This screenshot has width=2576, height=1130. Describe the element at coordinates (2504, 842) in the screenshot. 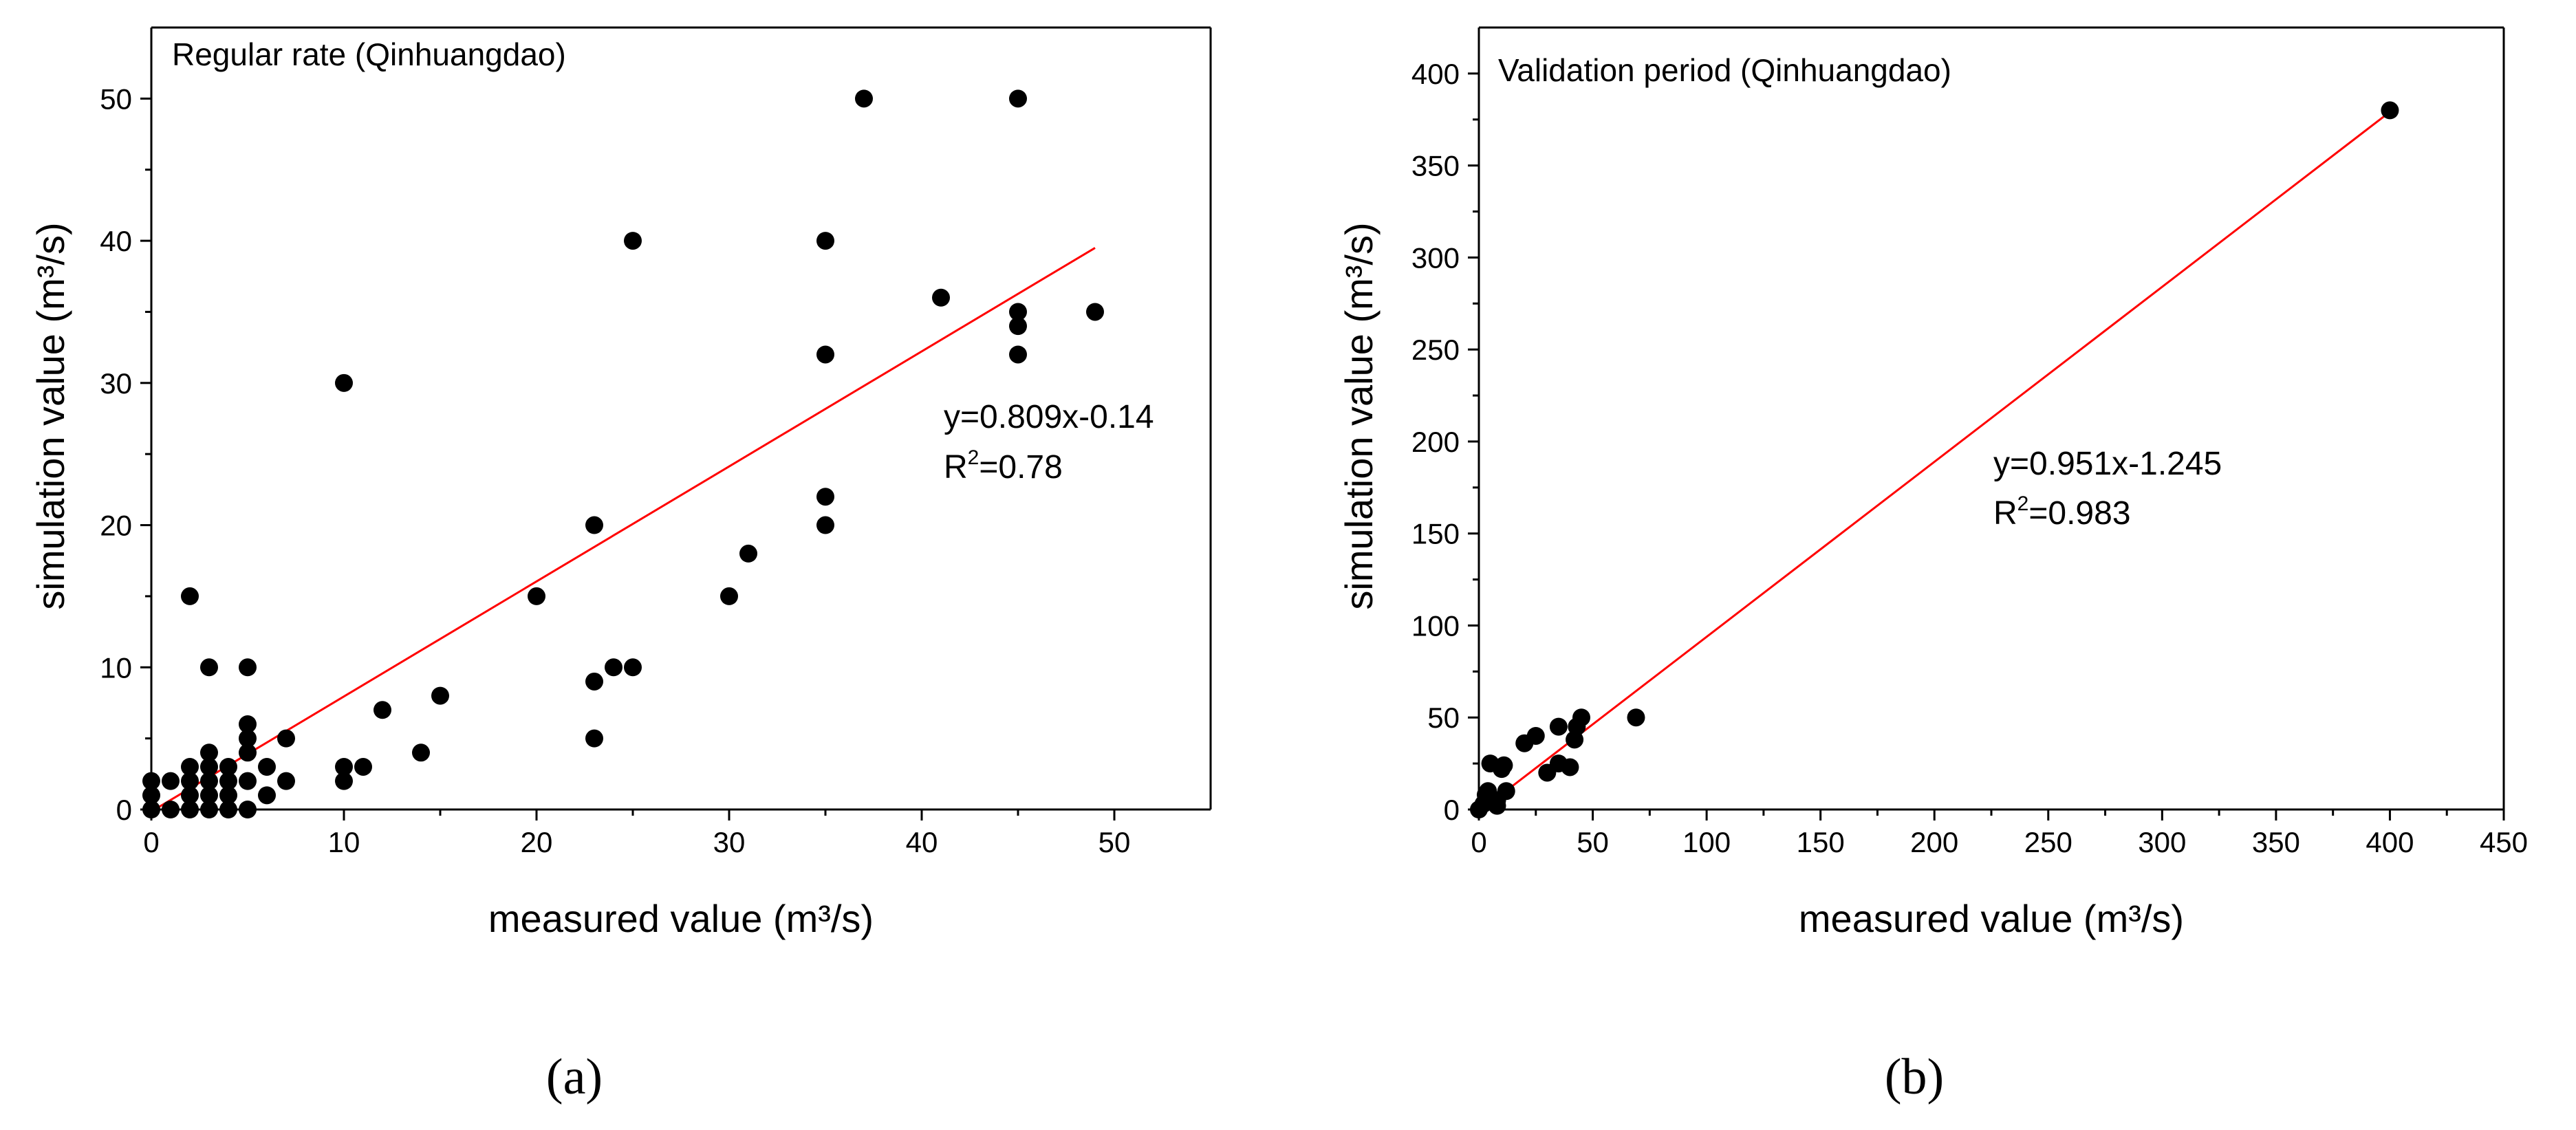

I see `x-tick-label: 450` at that location.